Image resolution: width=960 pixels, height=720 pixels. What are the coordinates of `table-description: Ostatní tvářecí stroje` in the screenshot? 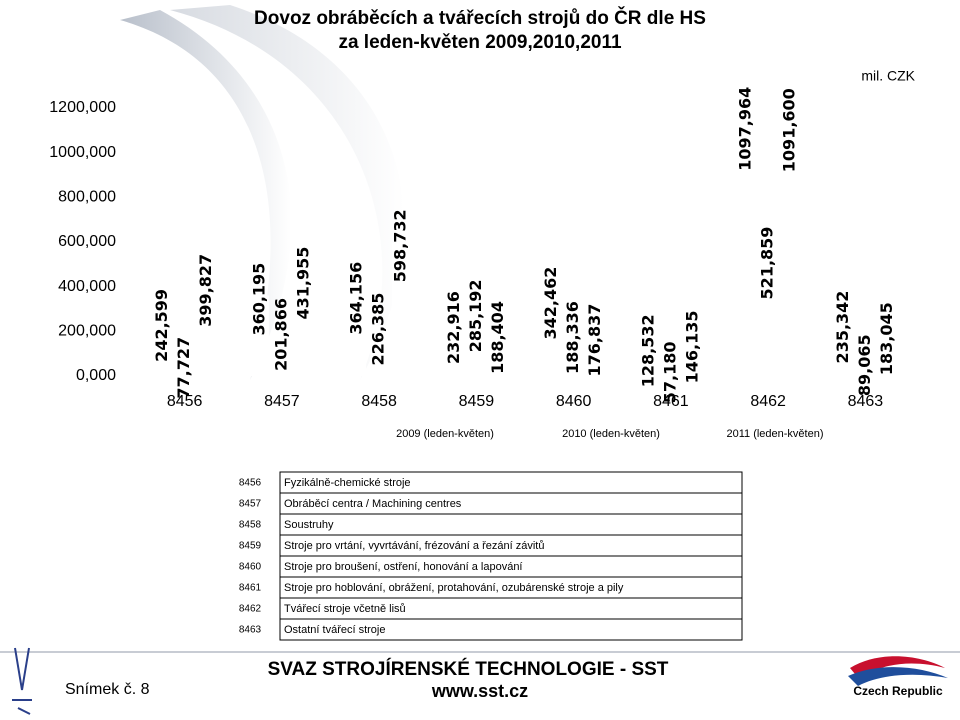 It's located at (334, 630).